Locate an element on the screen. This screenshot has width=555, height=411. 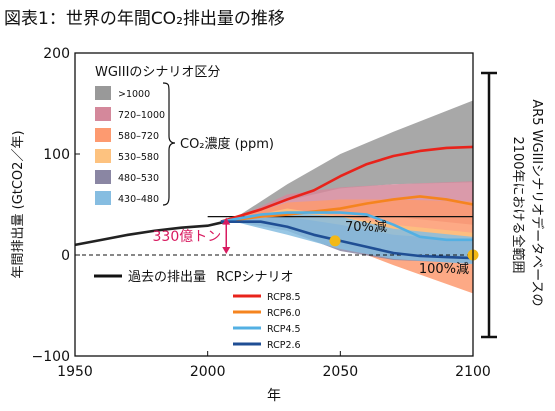
x-tick-label-2050: 2050 is located at coordinates (341, 372).